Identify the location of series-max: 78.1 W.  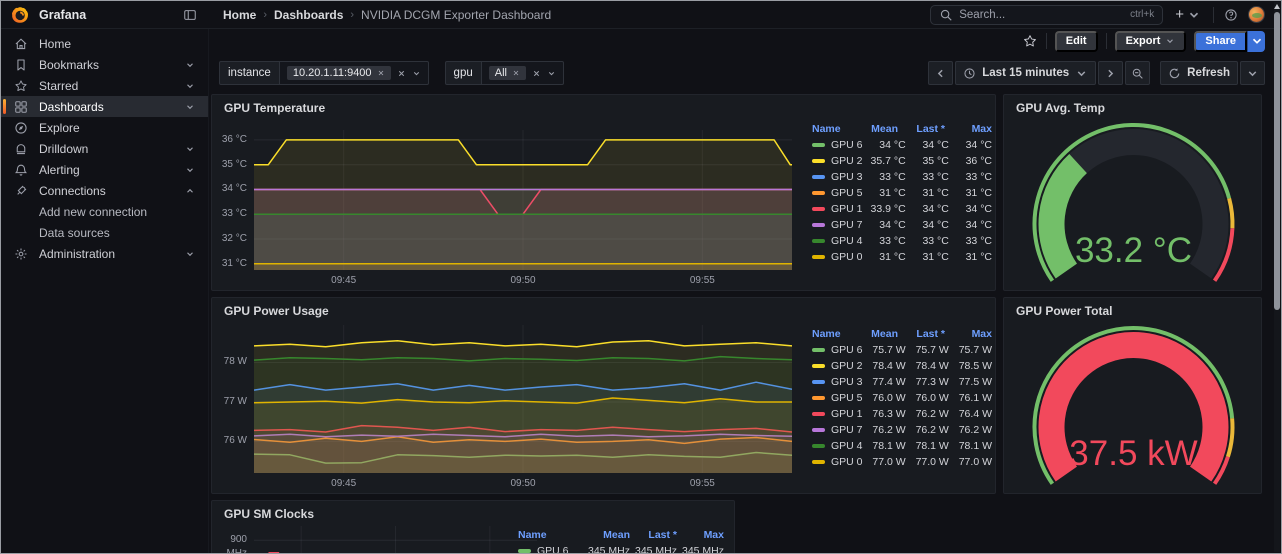
(975, 446).